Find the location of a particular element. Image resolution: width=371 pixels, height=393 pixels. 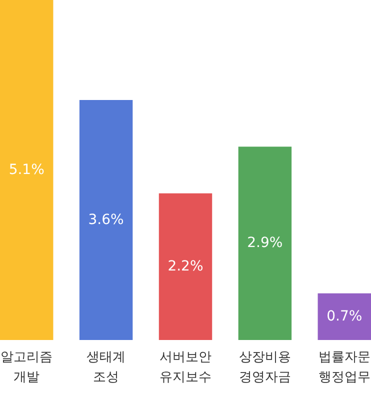

data-label: 3.6% is located at coordinates (106, 220).